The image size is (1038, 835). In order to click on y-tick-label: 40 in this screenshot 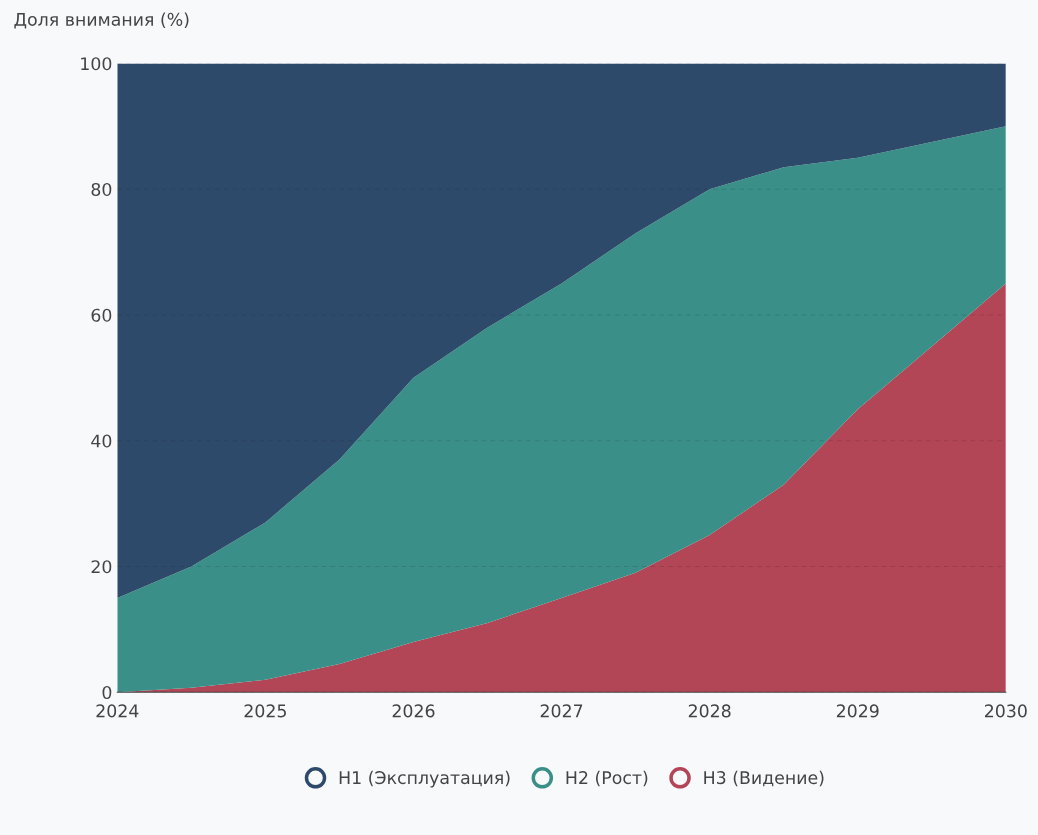, I will do `click(101, 441)`.